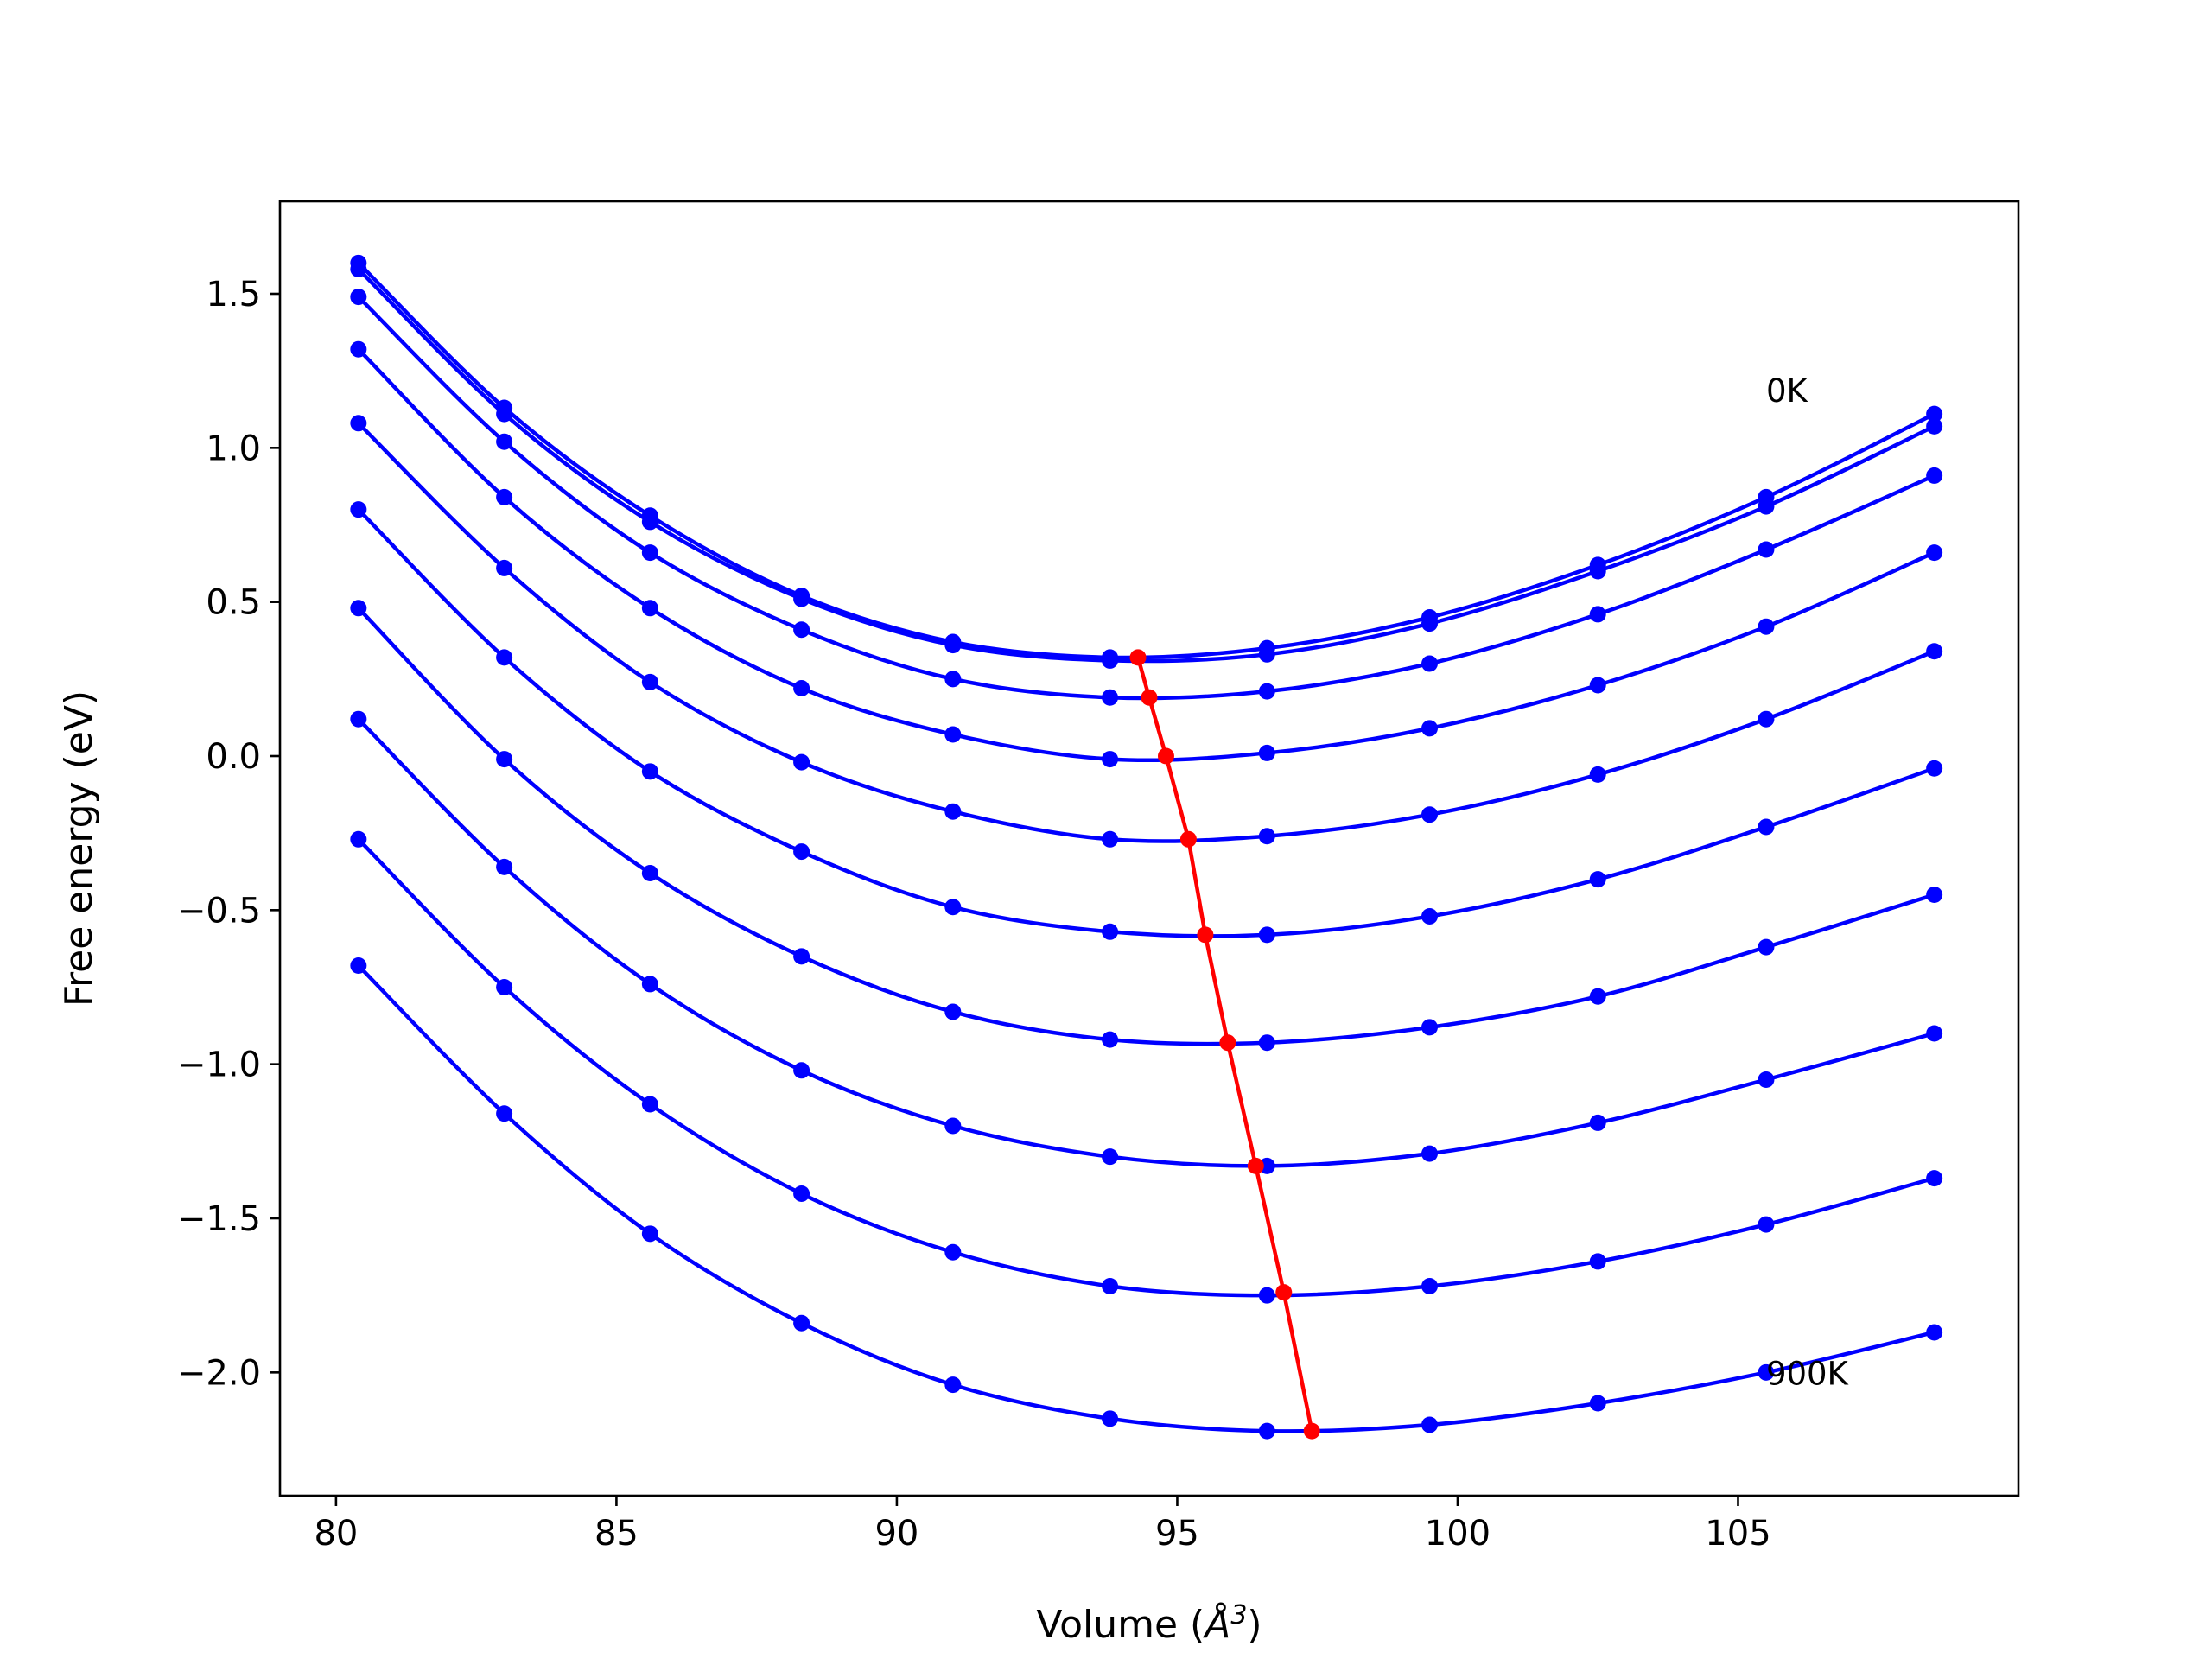  What do you see at coordinates (1224, 1044) in the screenshot?
I see `equilibrium-layer` at bounding box center [1224, 1044].